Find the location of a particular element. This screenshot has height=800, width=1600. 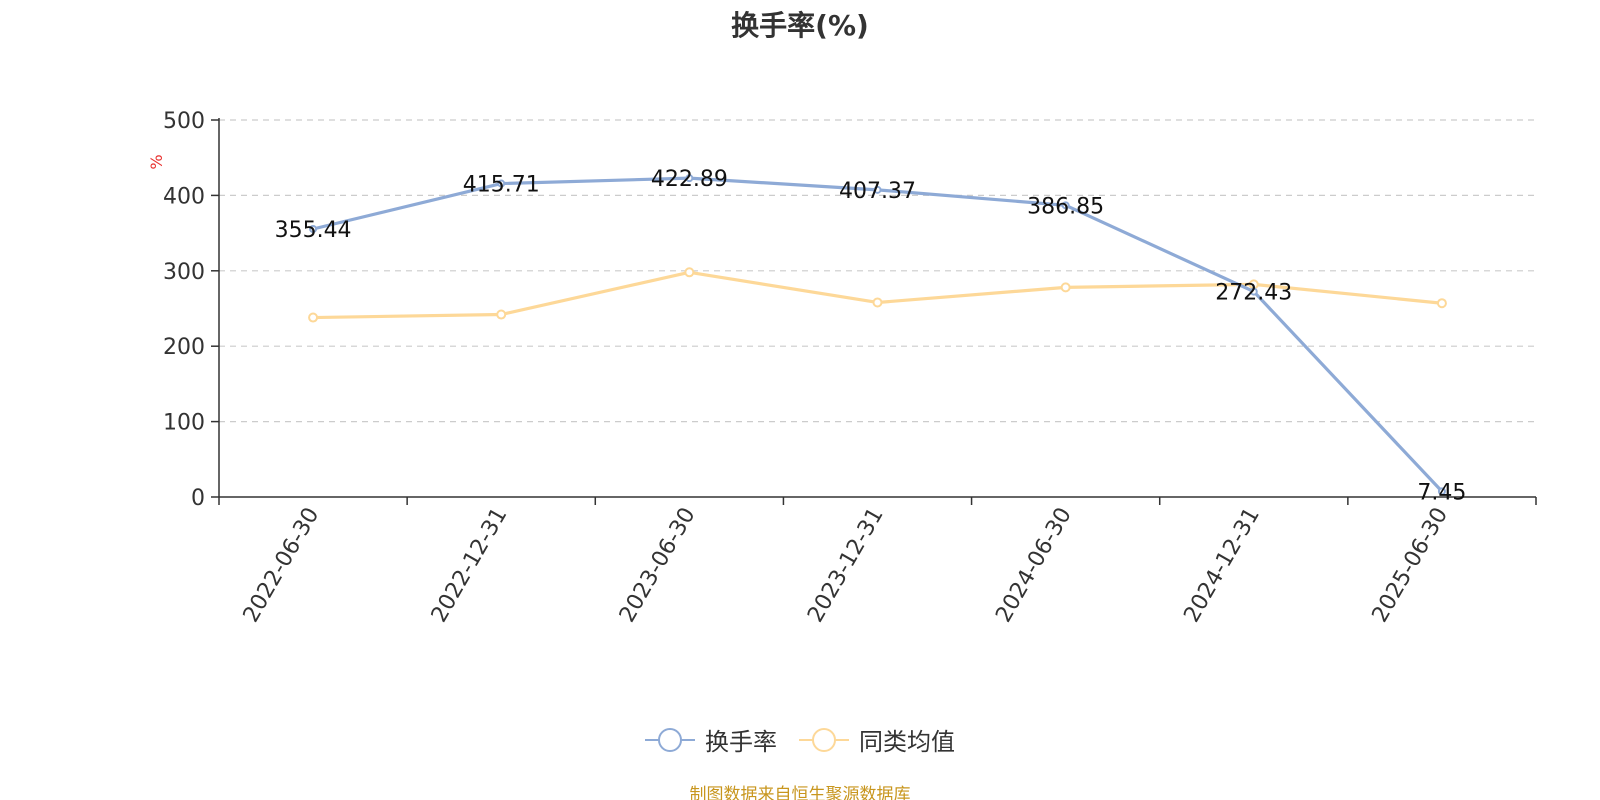

data-label: 272.43 is located at coordinates (1253, 293).